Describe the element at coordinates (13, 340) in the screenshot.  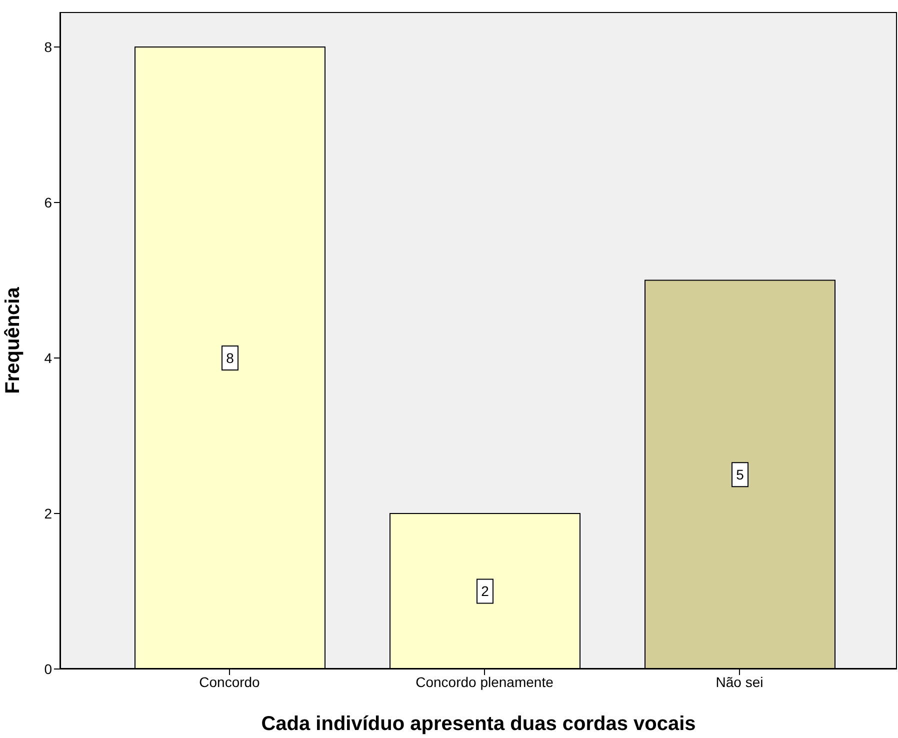
I see `y-axis-title: Frequência` at that location.